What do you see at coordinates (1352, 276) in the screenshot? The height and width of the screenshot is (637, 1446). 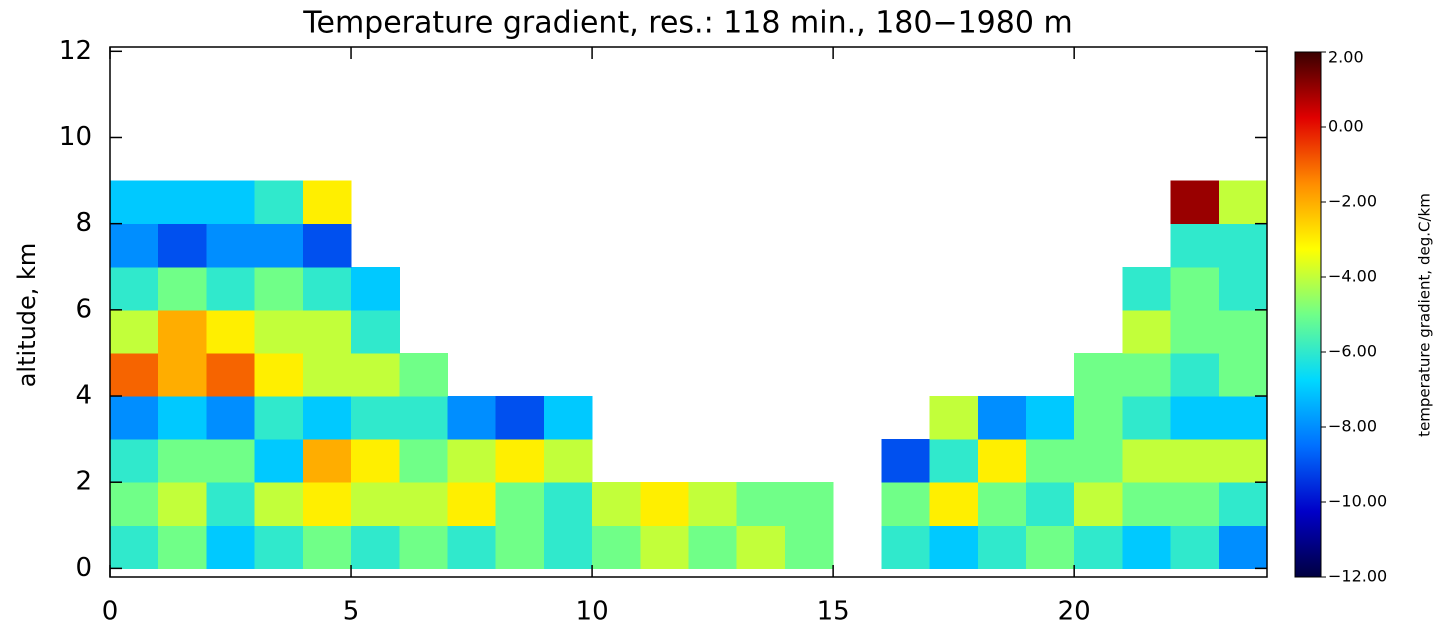 I see `colorbar-tick-label: −4.00` at bounding box center [1352, 276].